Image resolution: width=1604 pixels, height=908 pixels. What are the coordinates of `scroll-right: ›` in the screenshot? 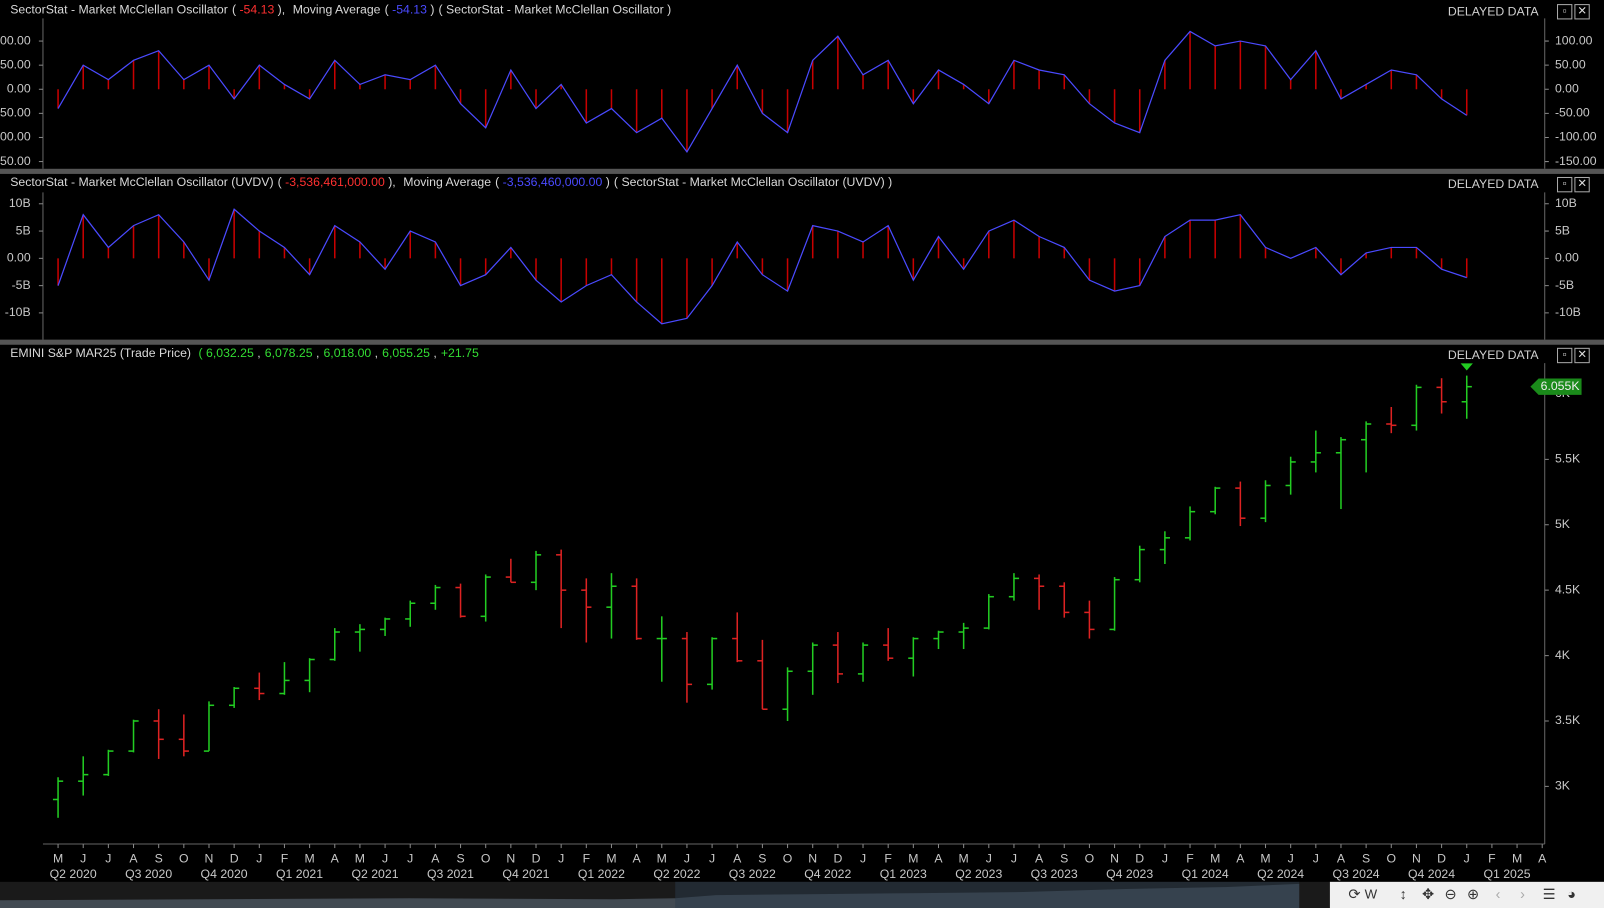 It's located at (1522, 895).